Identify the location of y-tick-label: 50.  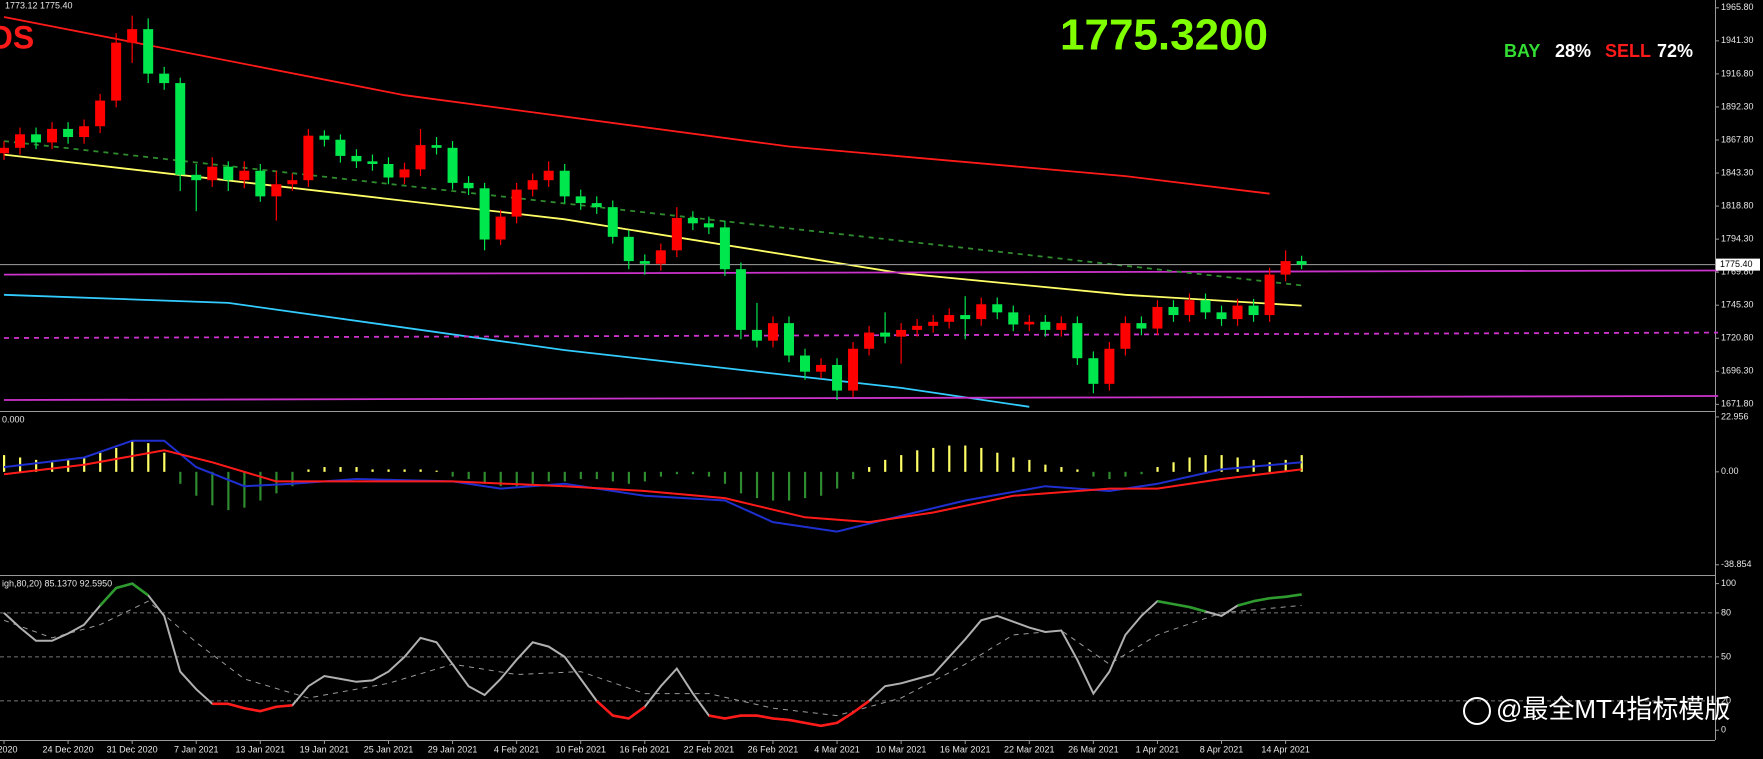
(1726, 656).